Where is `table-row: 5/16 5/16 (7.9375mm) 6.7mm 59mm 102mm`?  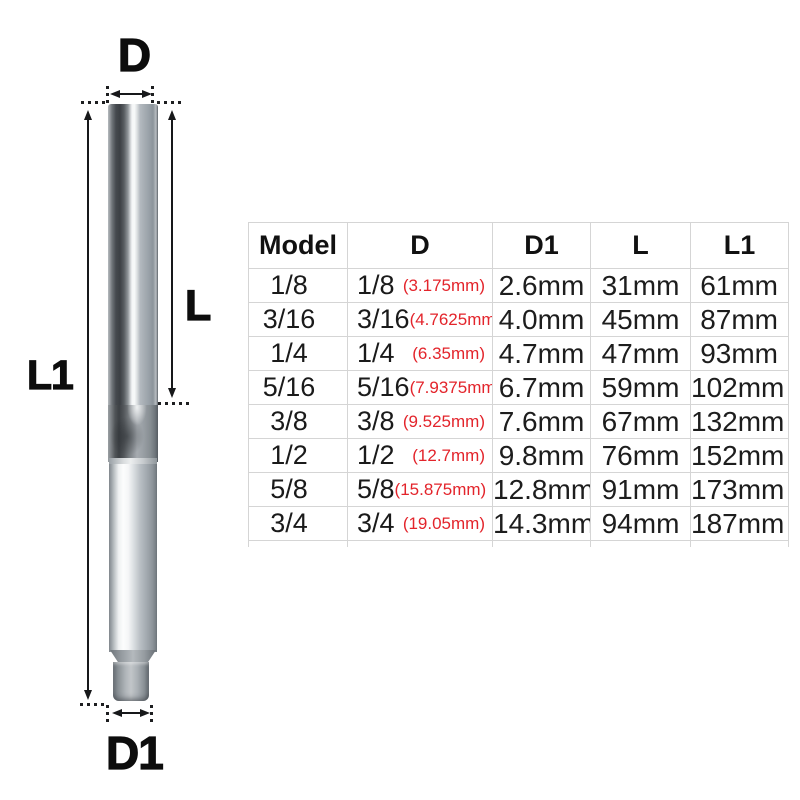
table-row: 5/16 5/16 (7.9375mm) 6.7mm 59mm 102mm is located at coordinates (518, 387).